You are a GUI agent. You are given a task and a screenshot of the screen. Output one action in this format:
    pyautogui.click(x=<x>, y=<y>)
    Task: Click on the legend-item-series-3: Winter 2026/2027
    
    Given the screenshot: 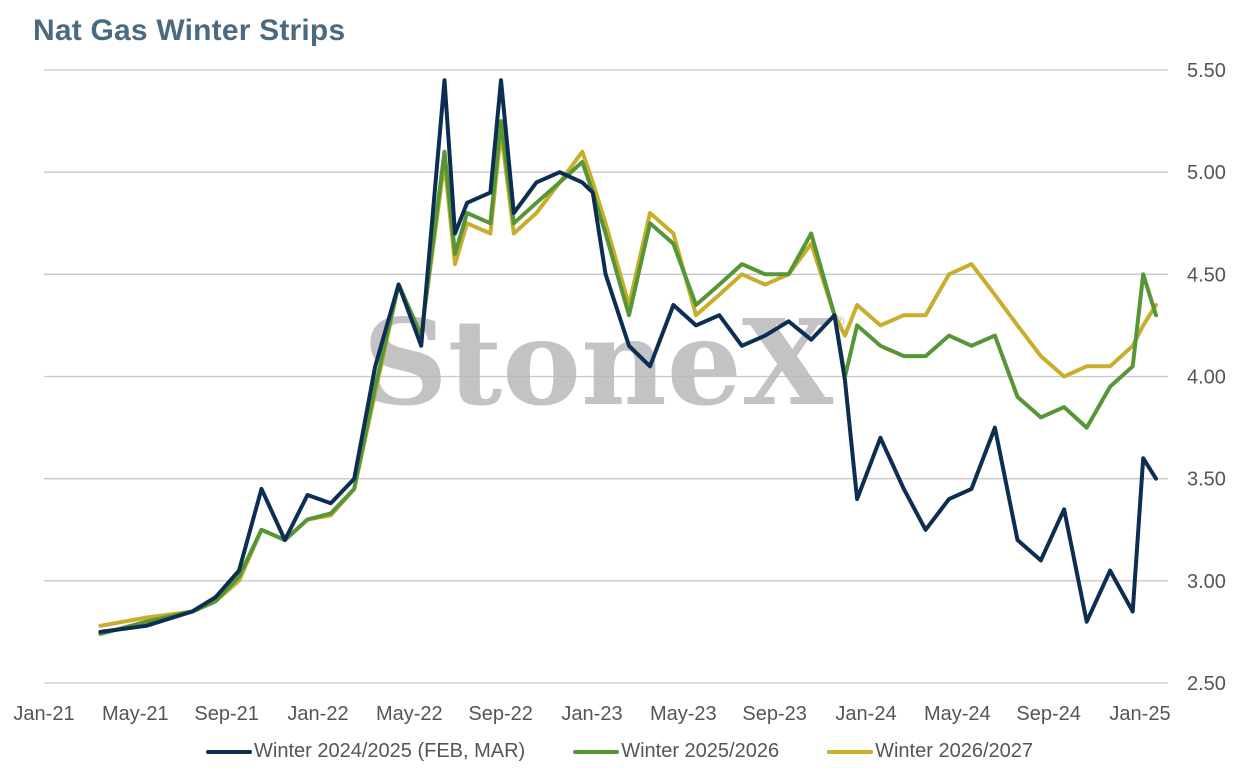 What is the action you would take?
    pyautogui.click(x=930, y=751)
    